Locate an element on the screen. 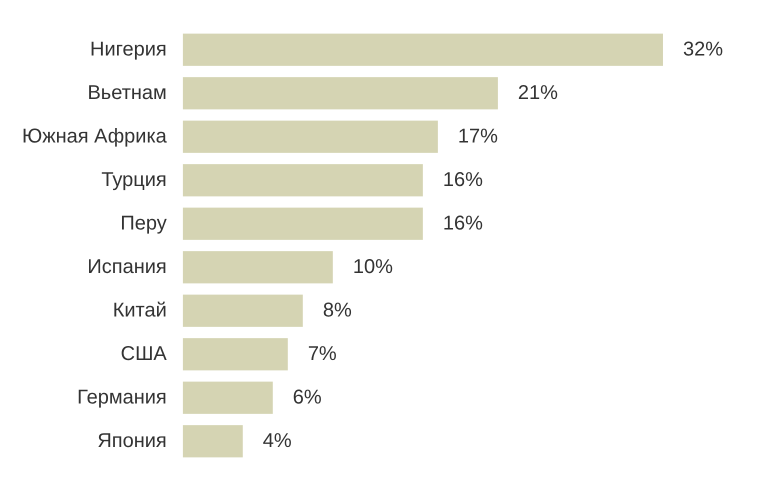 The height and width of the screenshot is (488, 775). data-label: 10% is located at coordinates (373, 267).